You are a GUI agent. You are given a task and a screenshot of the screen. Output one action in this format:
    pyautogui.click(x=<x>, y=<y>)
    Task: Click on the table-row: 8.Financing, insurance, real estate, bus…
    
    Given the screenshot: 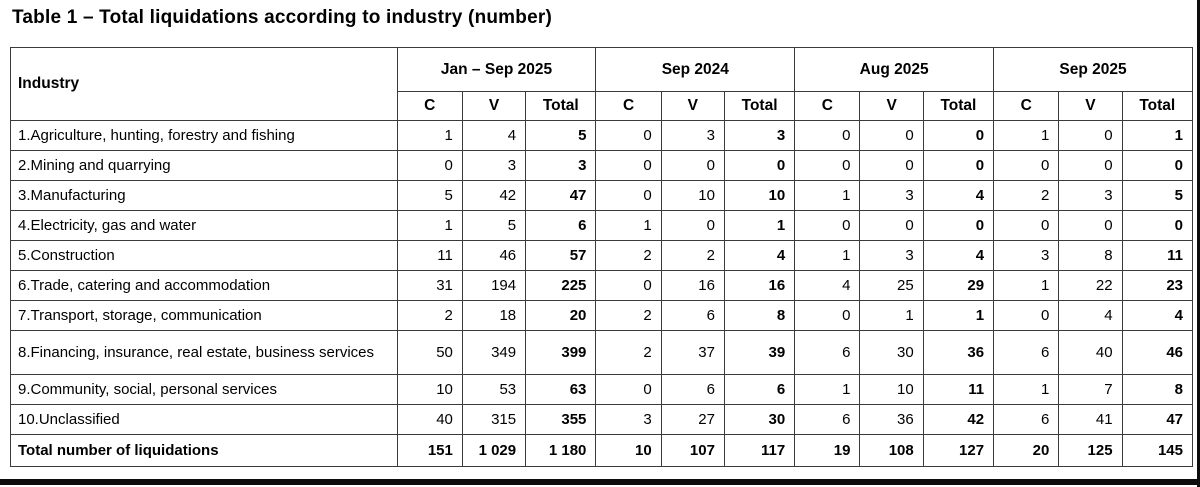 What is the action you would take?
    pyautogui.click(x=602, y=352)
    